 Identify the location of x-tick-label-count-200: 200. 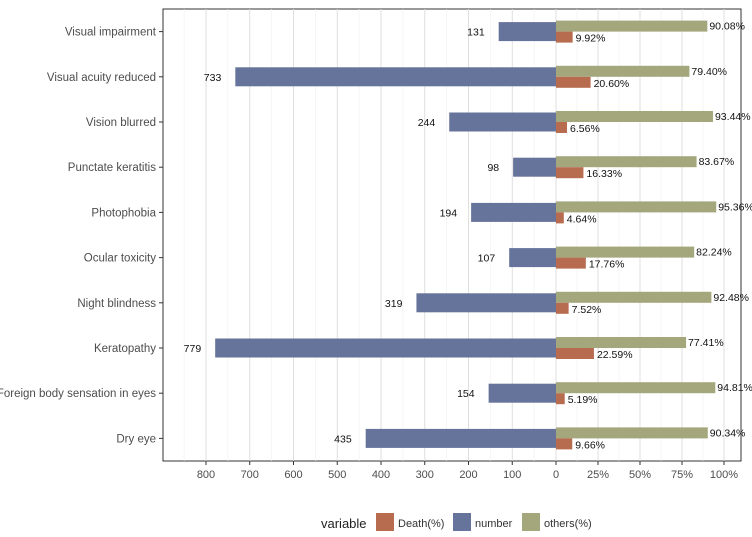
(468, 475).